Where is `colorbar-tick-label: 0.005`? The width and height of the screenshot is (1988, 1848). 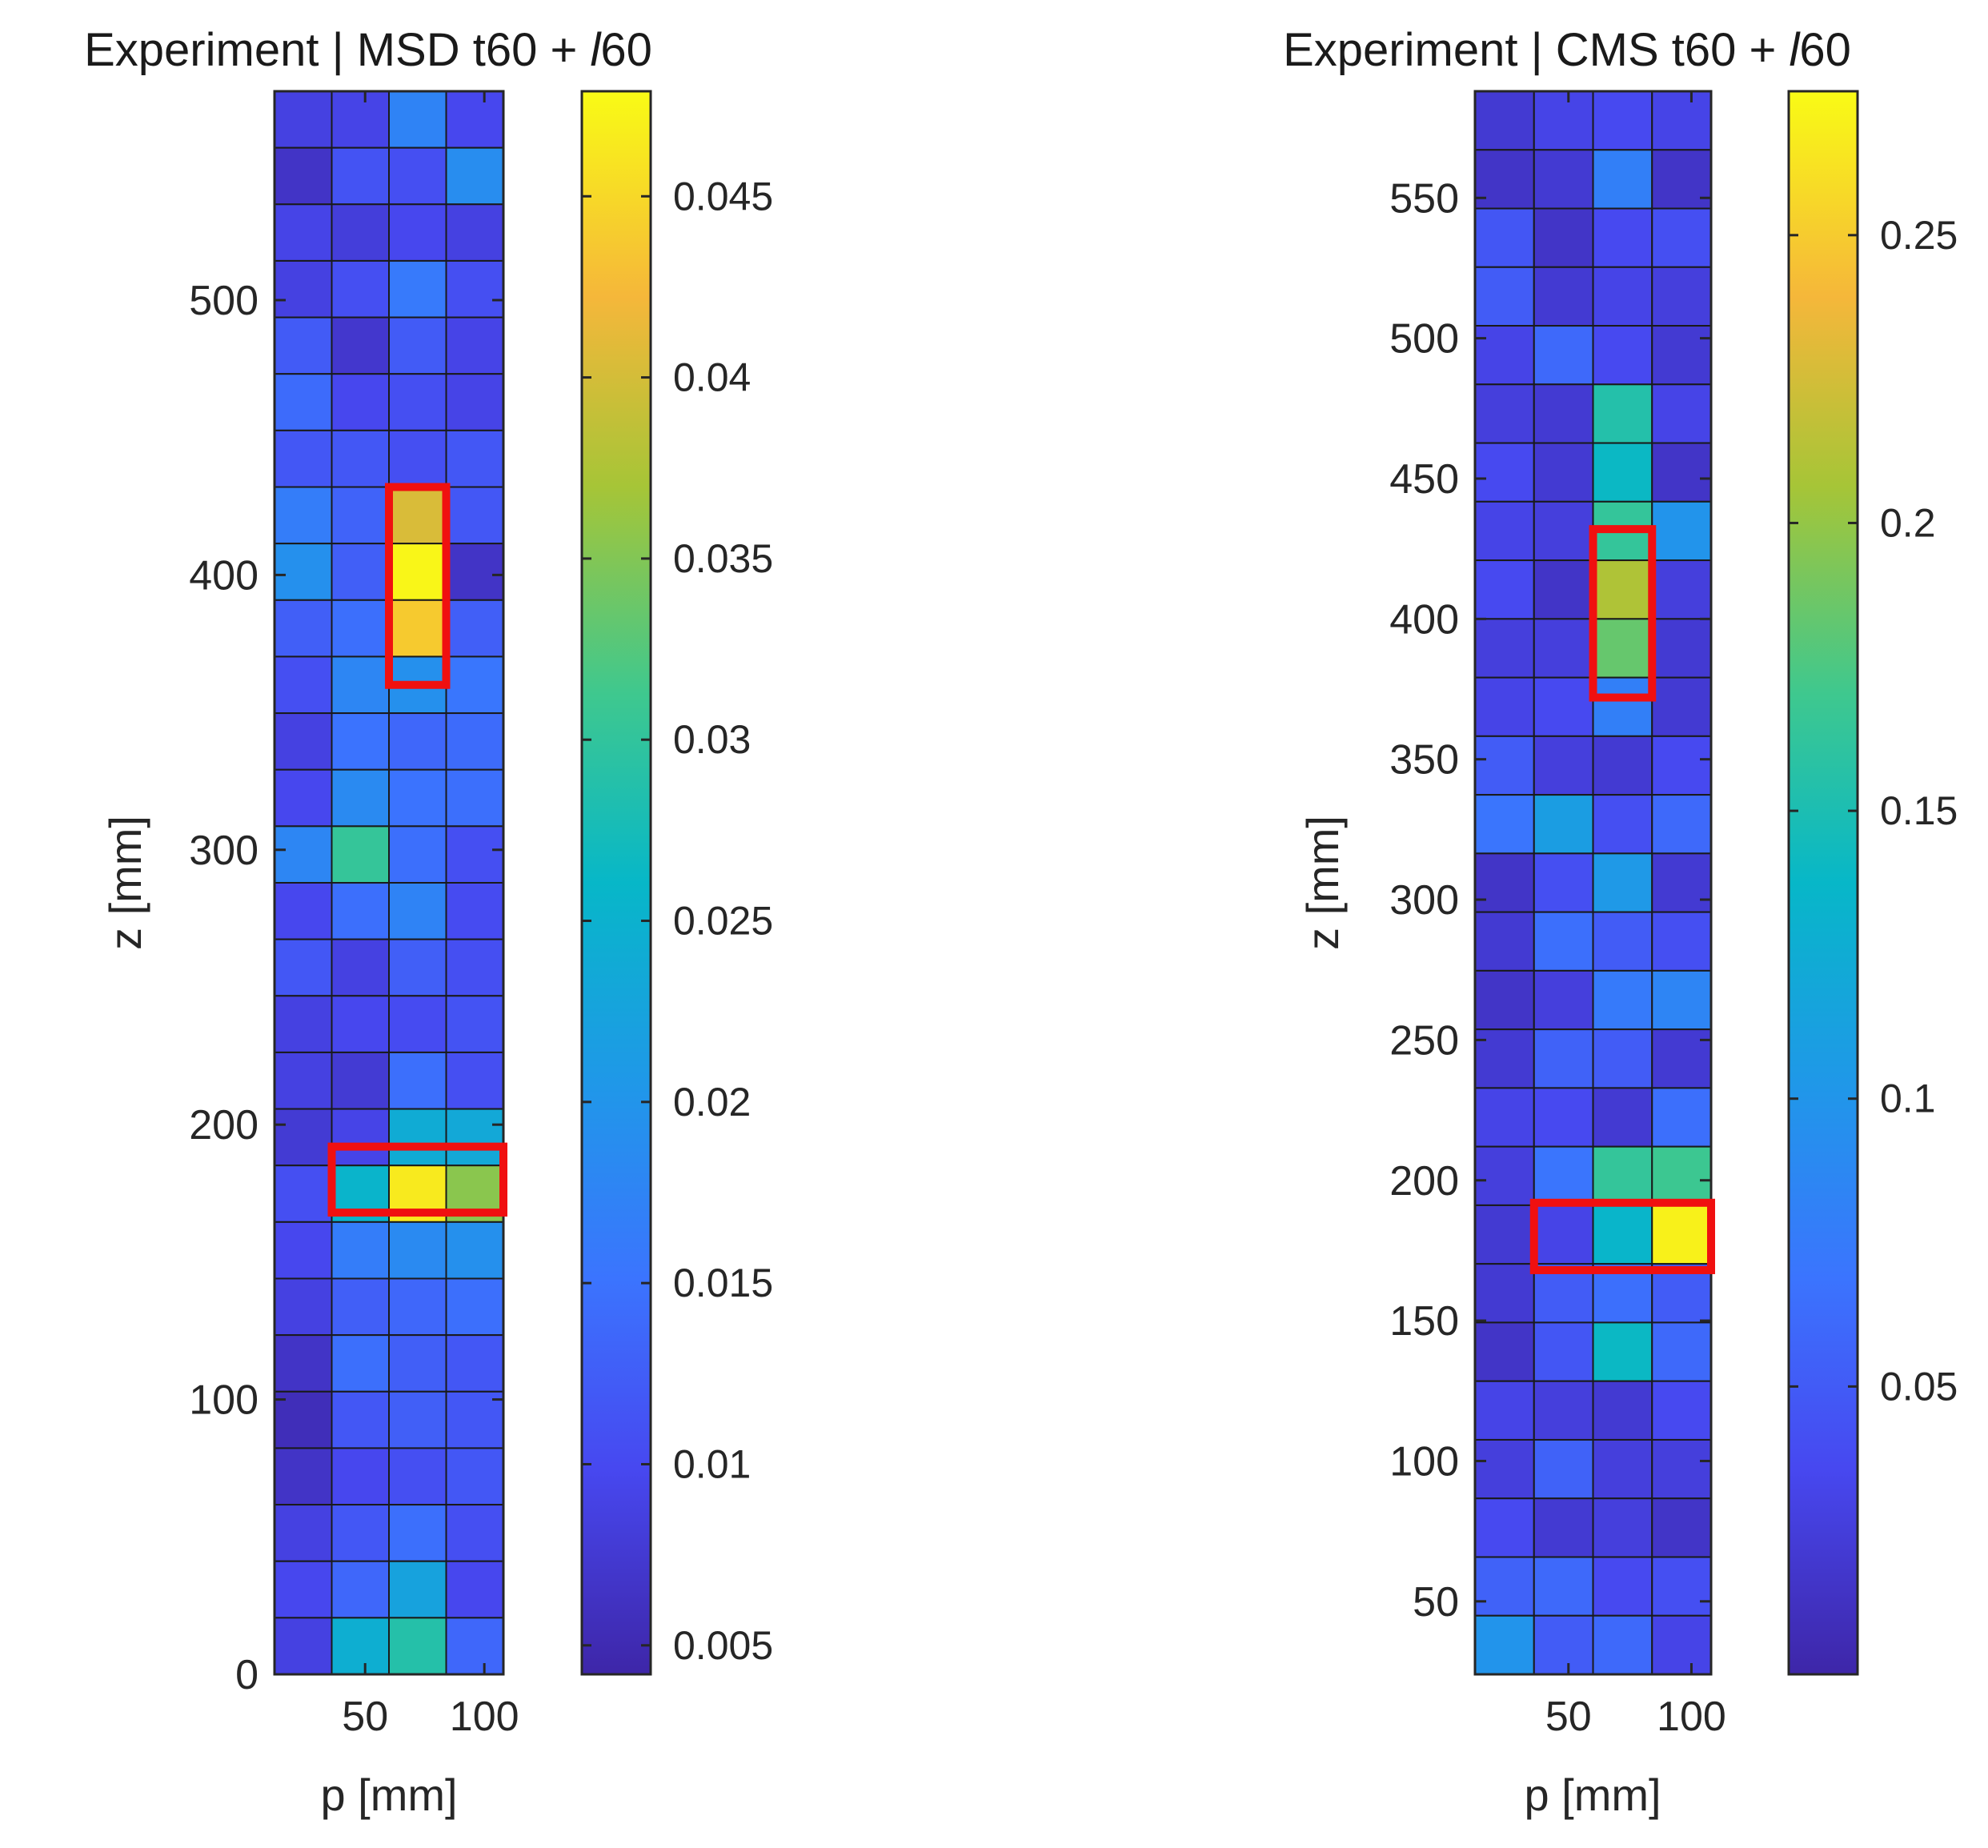
colorbar-tick-label: 0.005 is located at coordinates (723, 1645).